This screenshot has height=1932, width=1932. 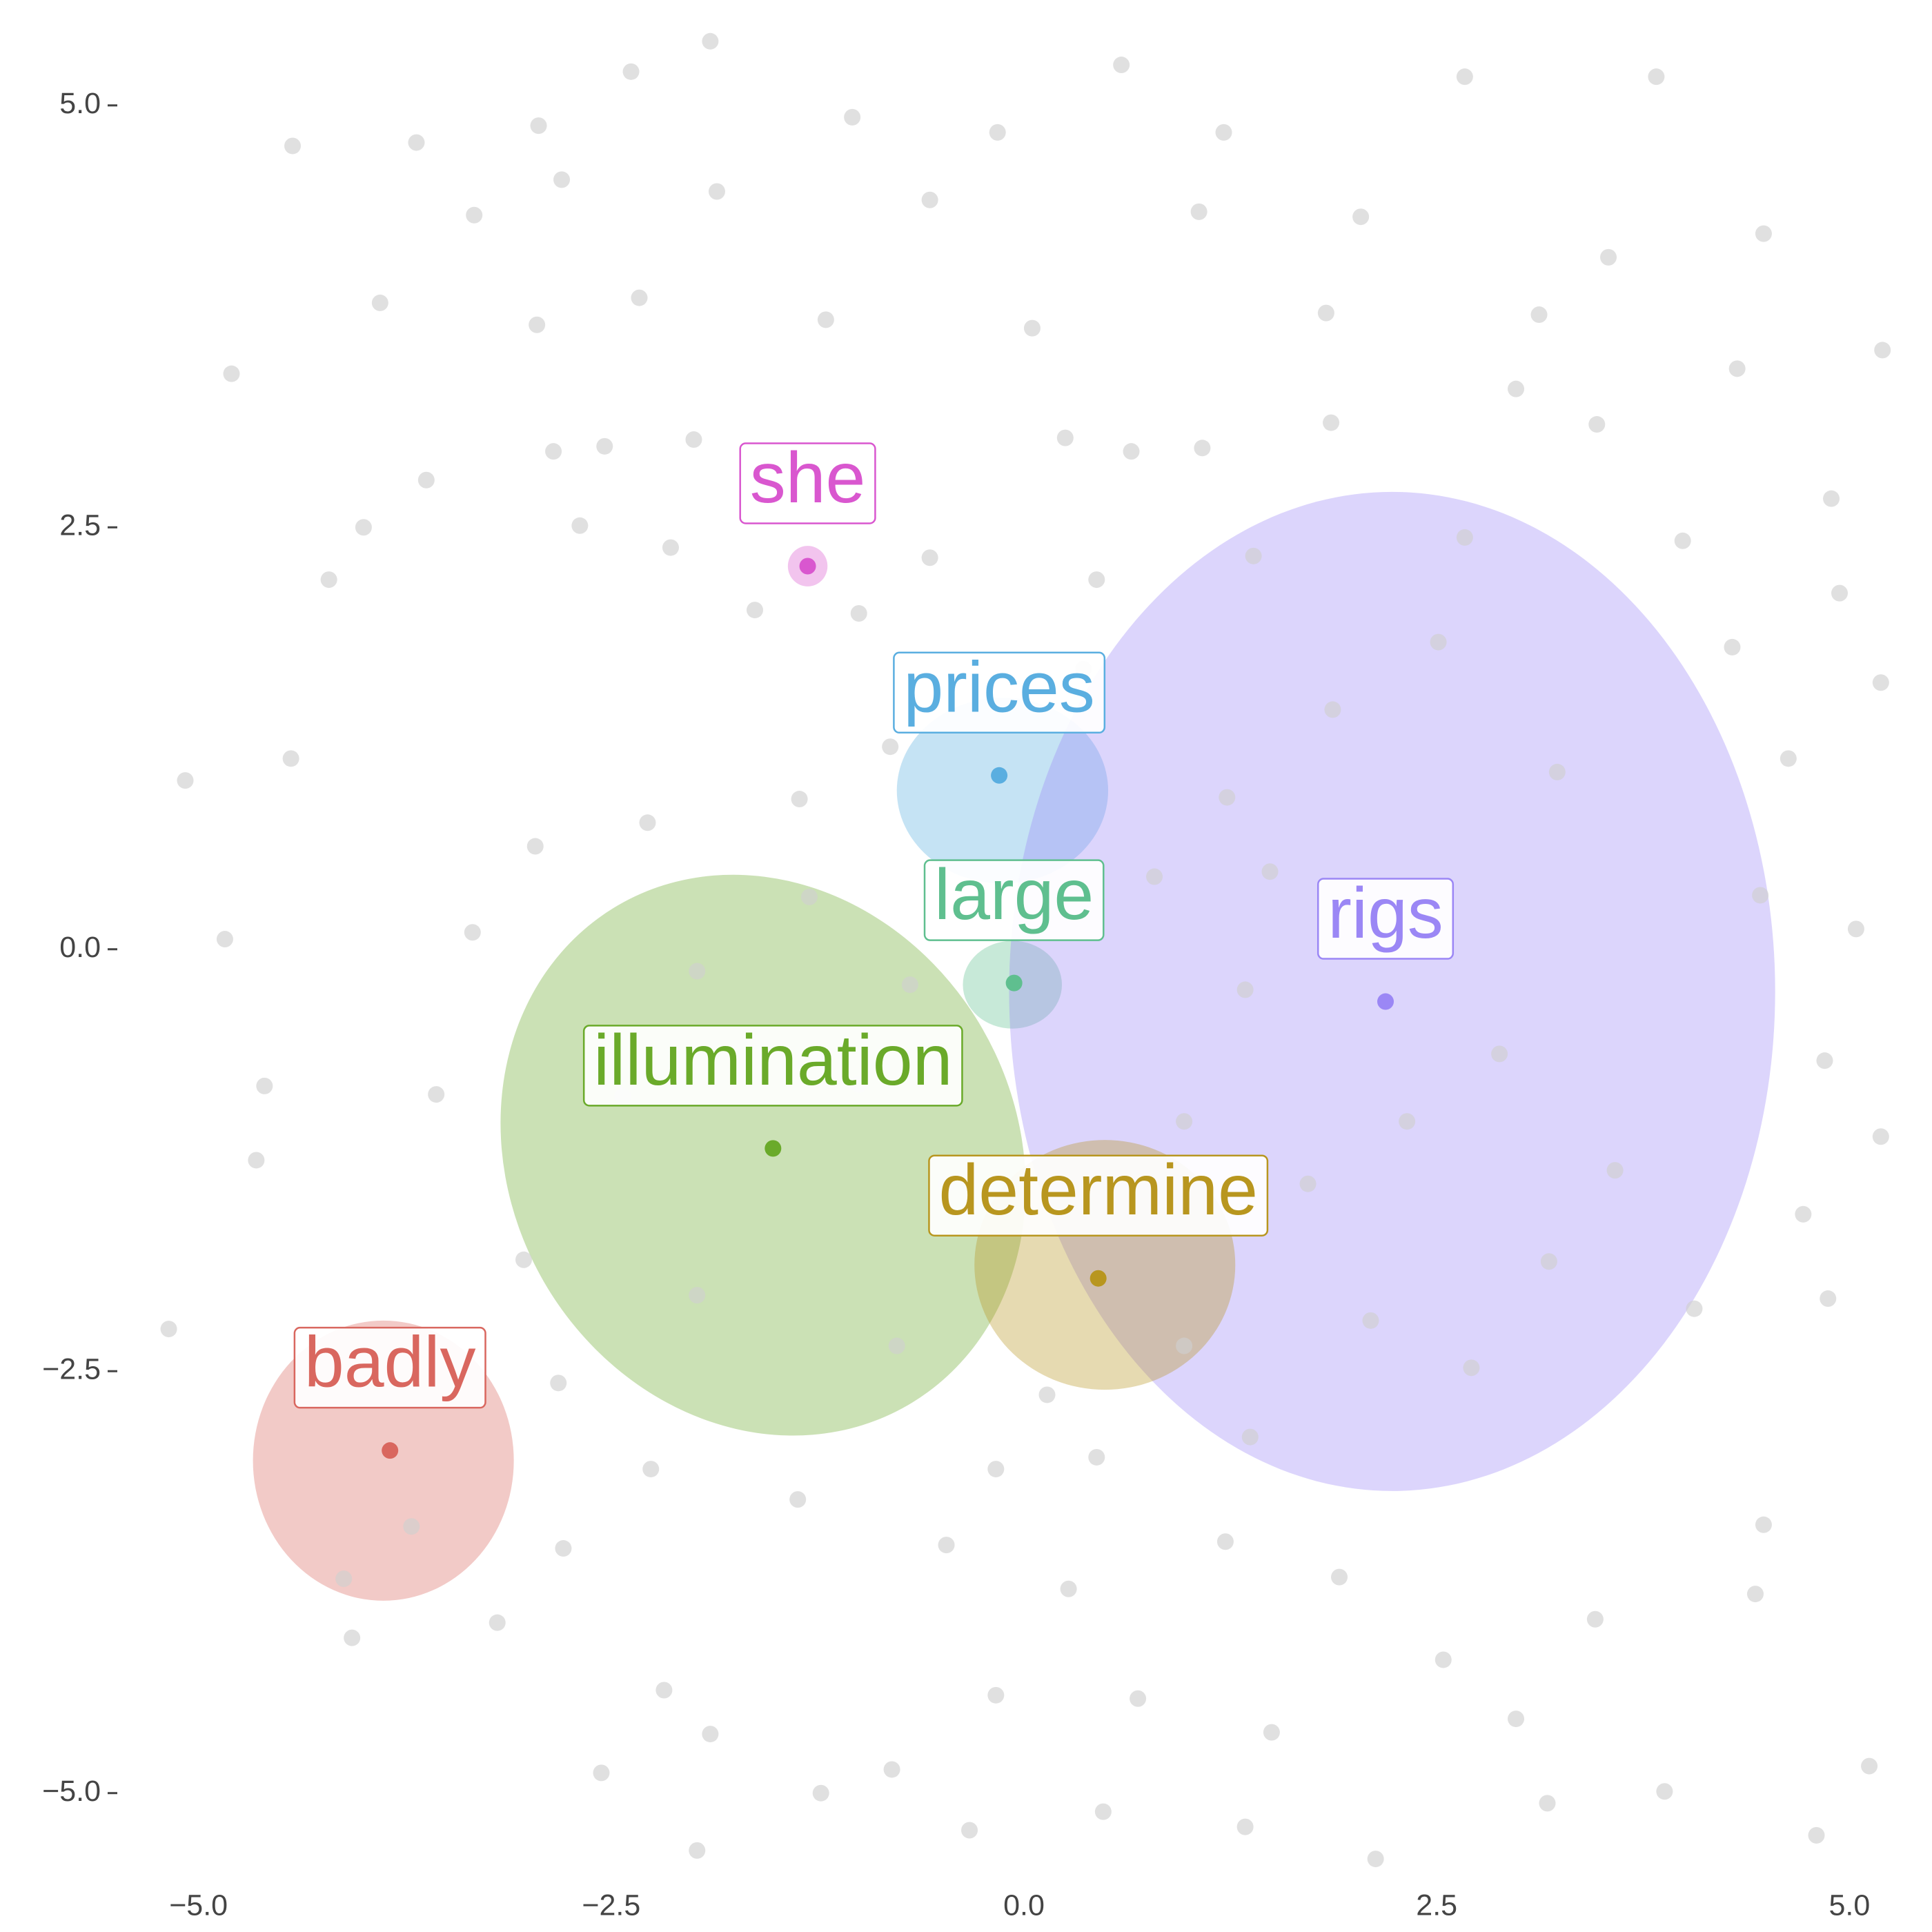 I want to click on label-text: rigs, so click(x=1385, y=914).